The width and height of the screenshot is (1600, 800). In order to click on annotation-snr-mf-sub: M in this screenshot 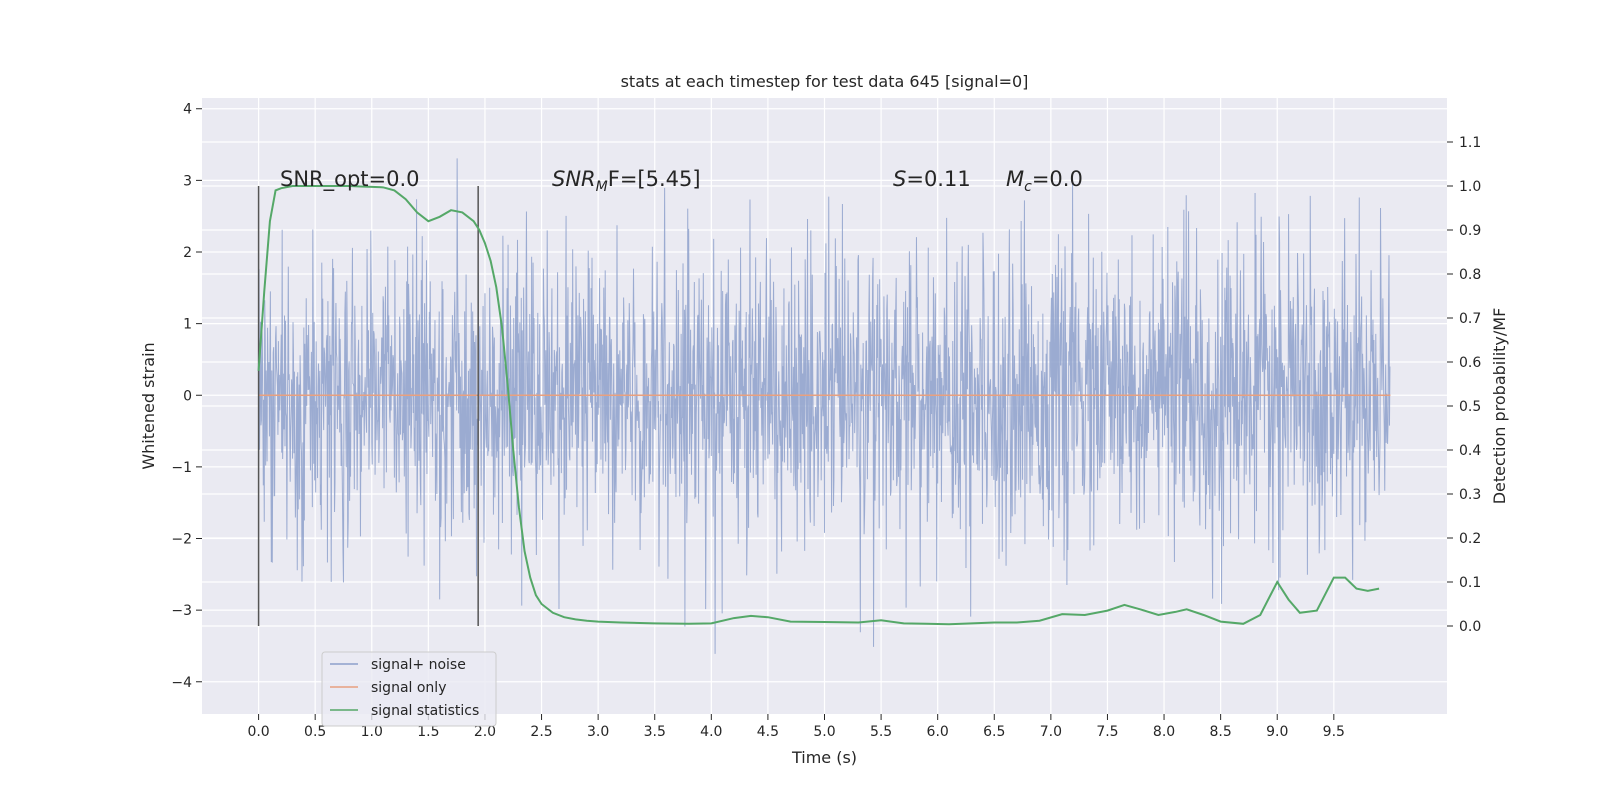, I will do `click(602, 187)`.